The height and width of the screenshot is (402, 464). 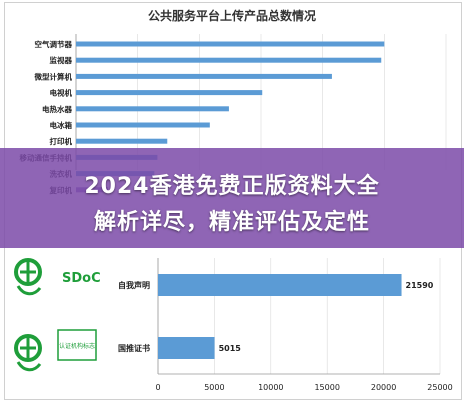 I want to click on category-label: 自我声明, so click(x=134, y=285).